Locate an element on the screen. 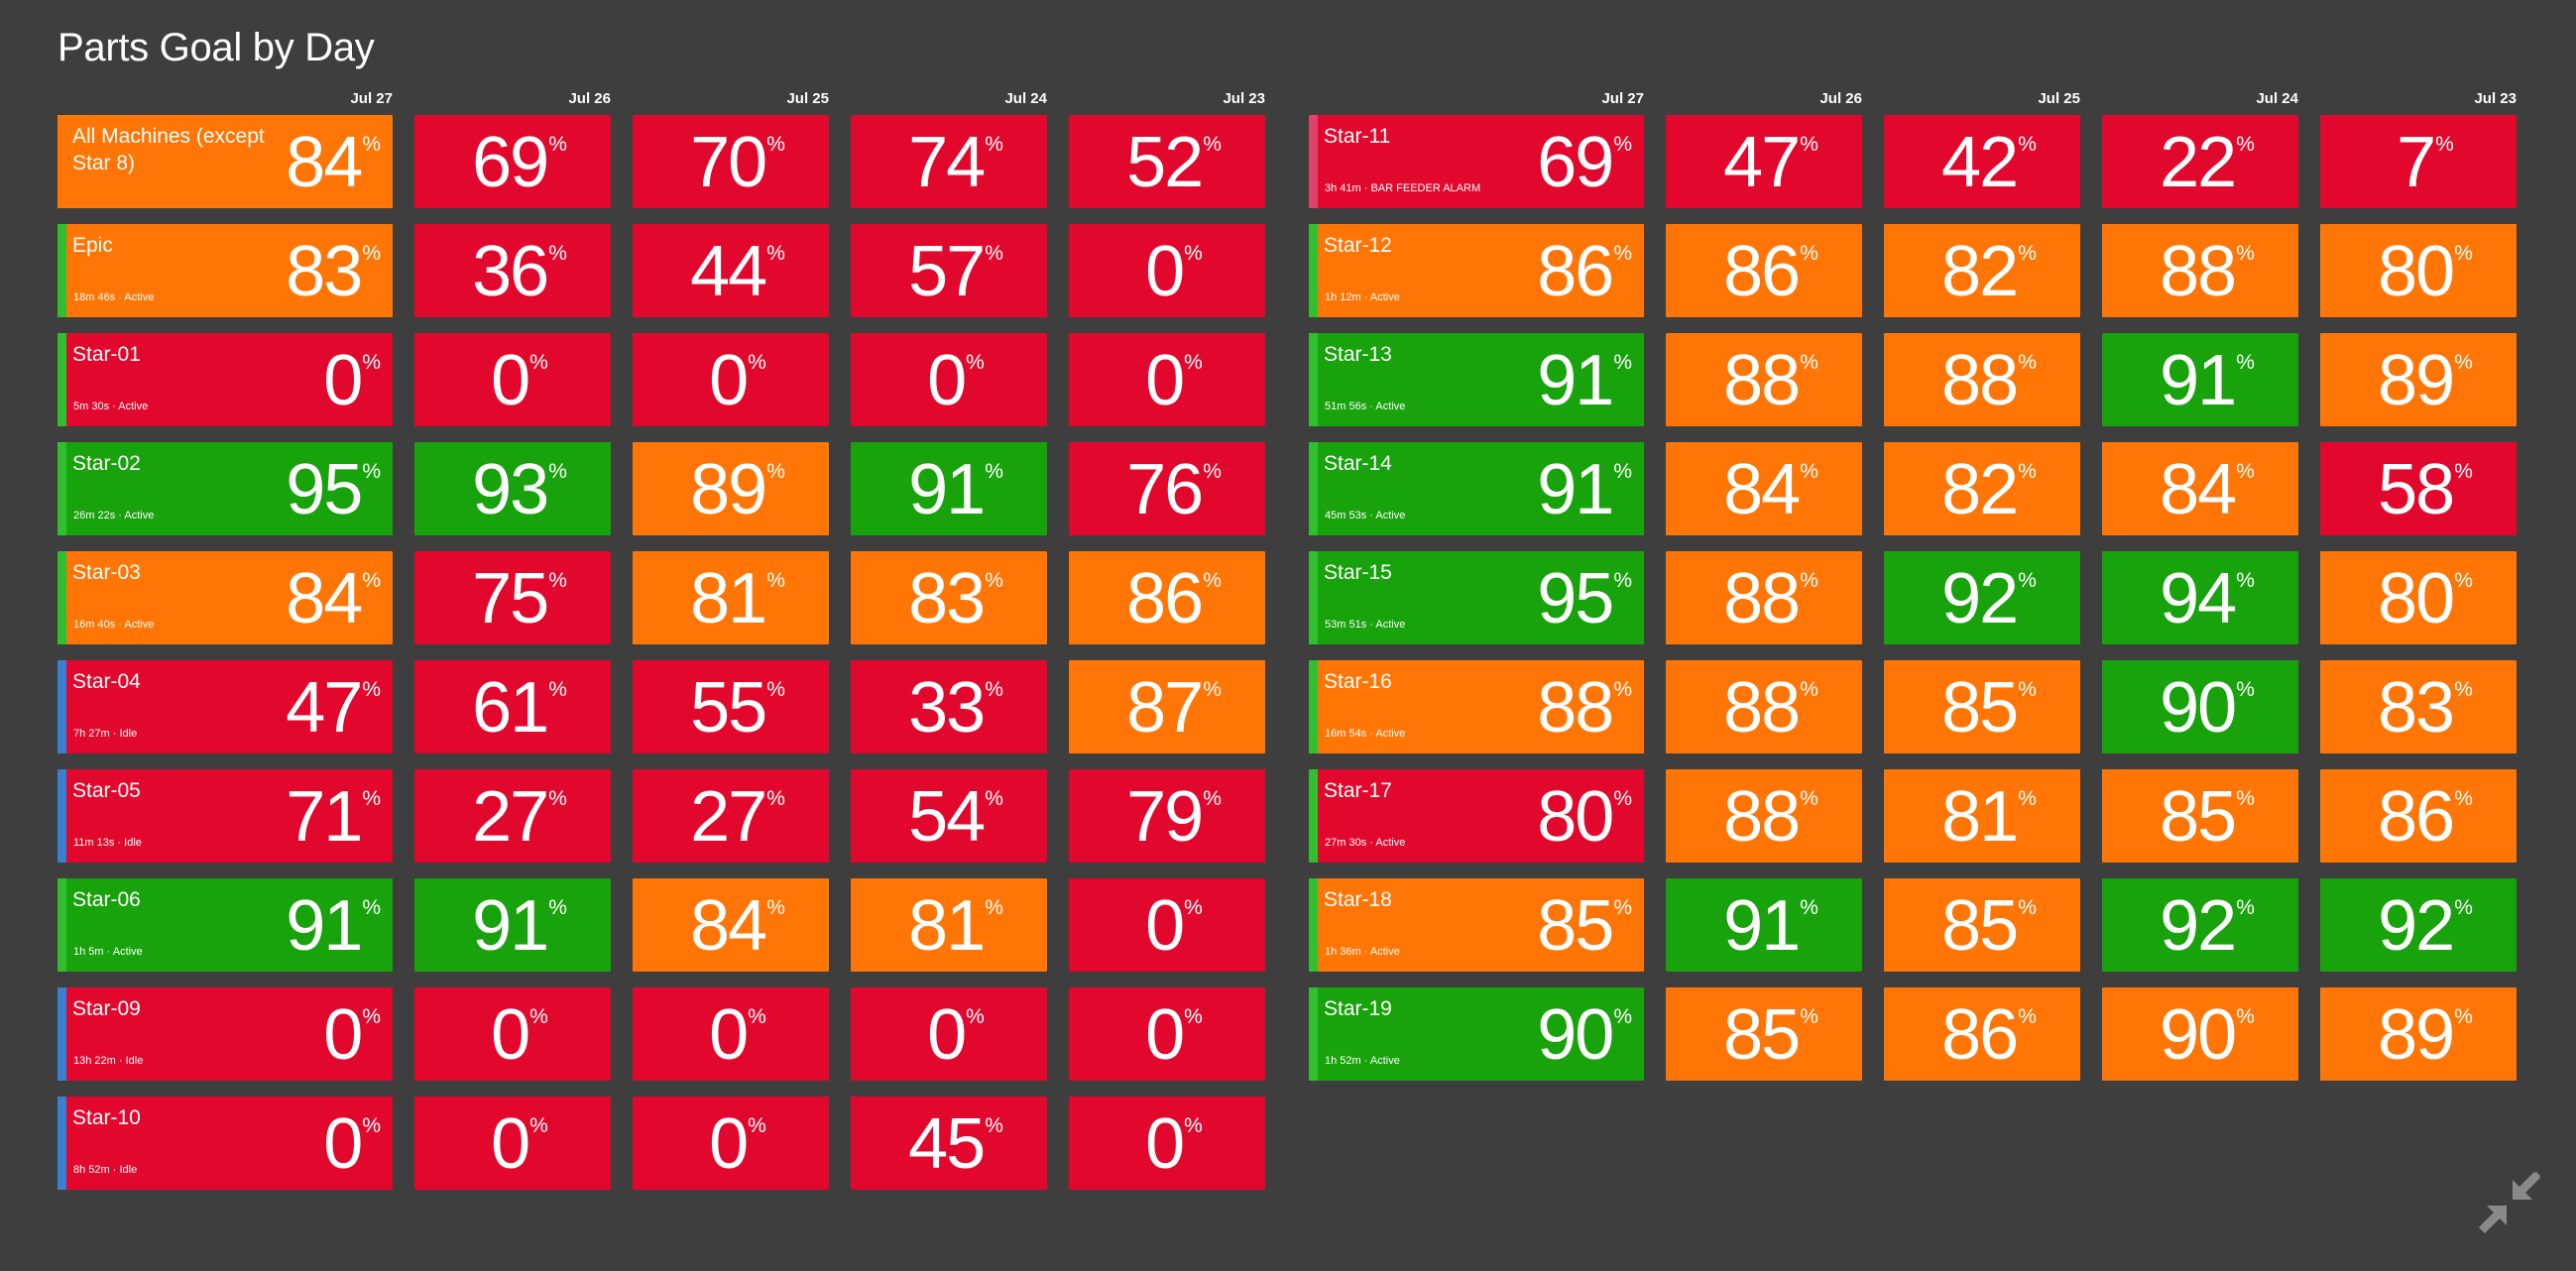 The height and width of the screenshot is (1271, 2576). day-goal-tile: 75% is located at coordinates (512, 597).